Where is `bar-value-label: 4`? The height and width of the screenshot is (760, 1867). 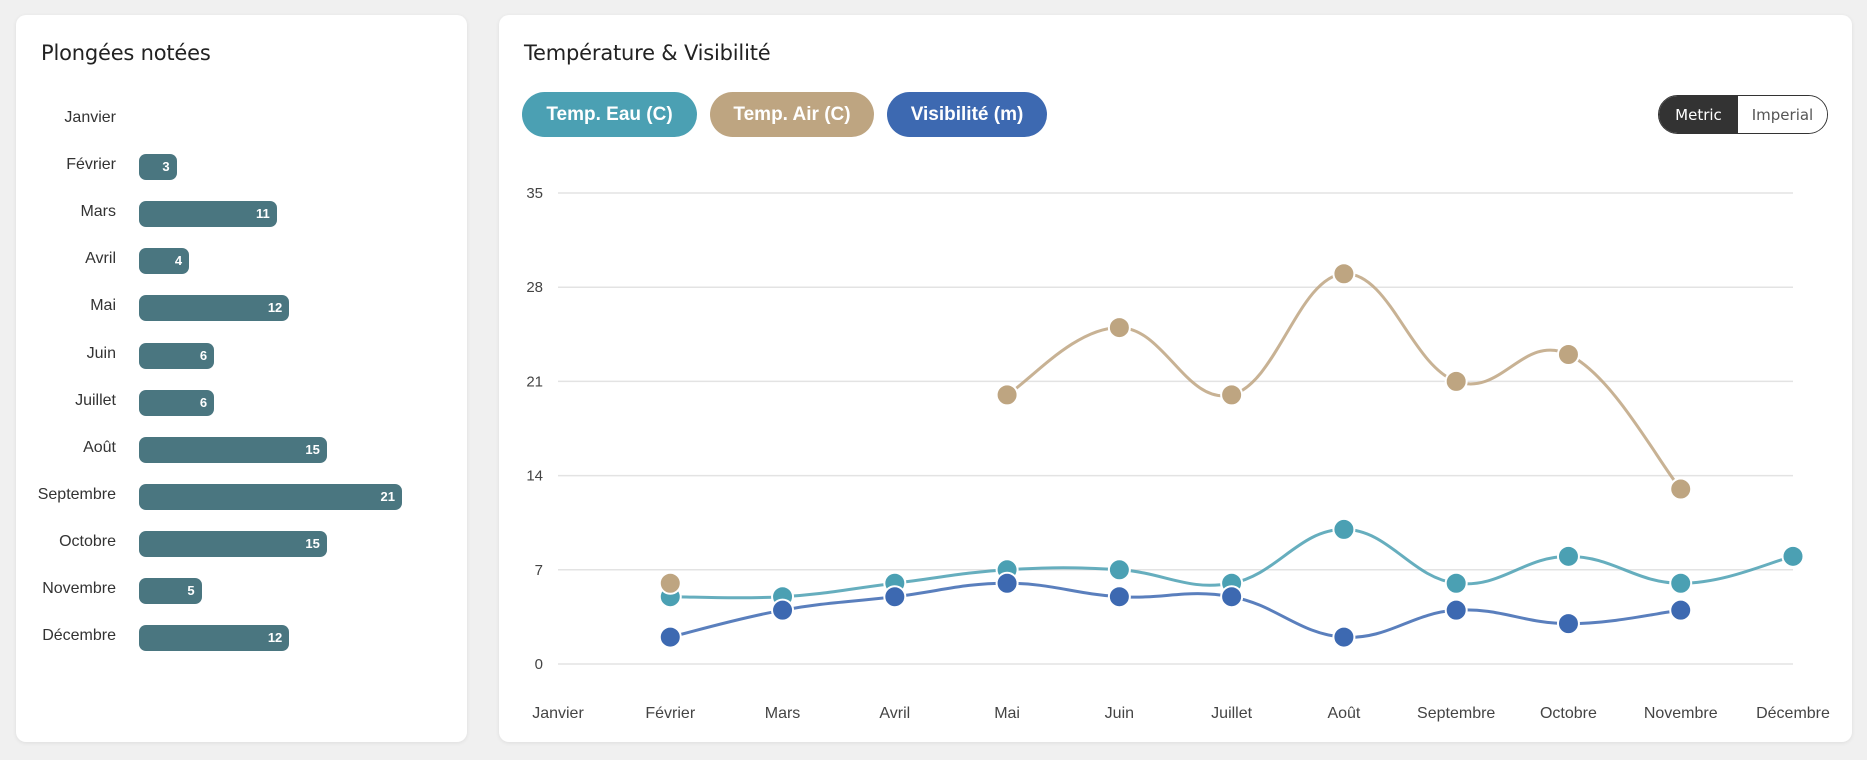 bar-value-label: 4 is located at coordinates (178, 261).